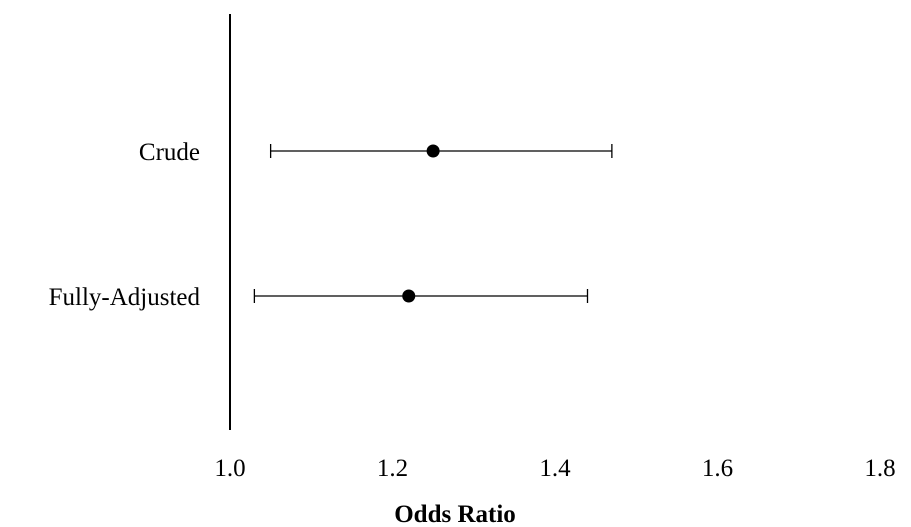  What do you see at coordinates (169, 152) in the screenshot?
I see `row-label: Crude` at bounding box center [169, 152].